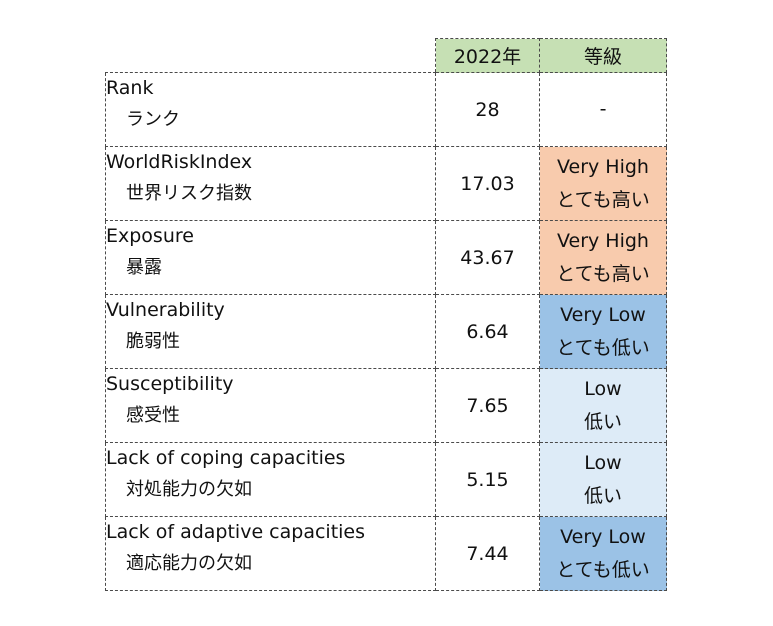 The image size is (773, 626). Describe the element at coordinates (179, 162) in the screenshot. I see `label-en: WorldRiskIndex` at that location.